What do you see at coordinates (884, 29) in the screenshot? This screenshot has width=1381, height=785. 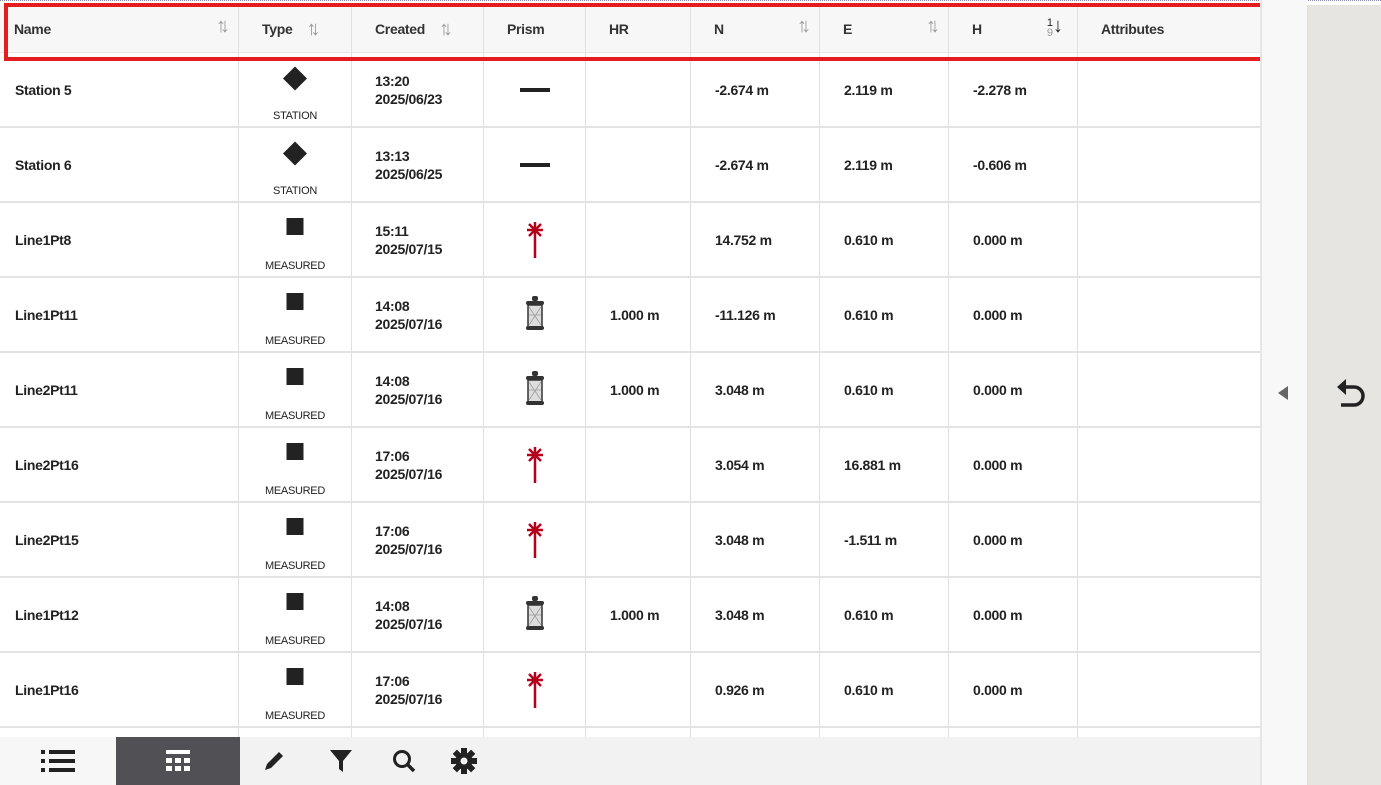 I see `column-header-e: E ↑↓` at bounding box center [884, 29].